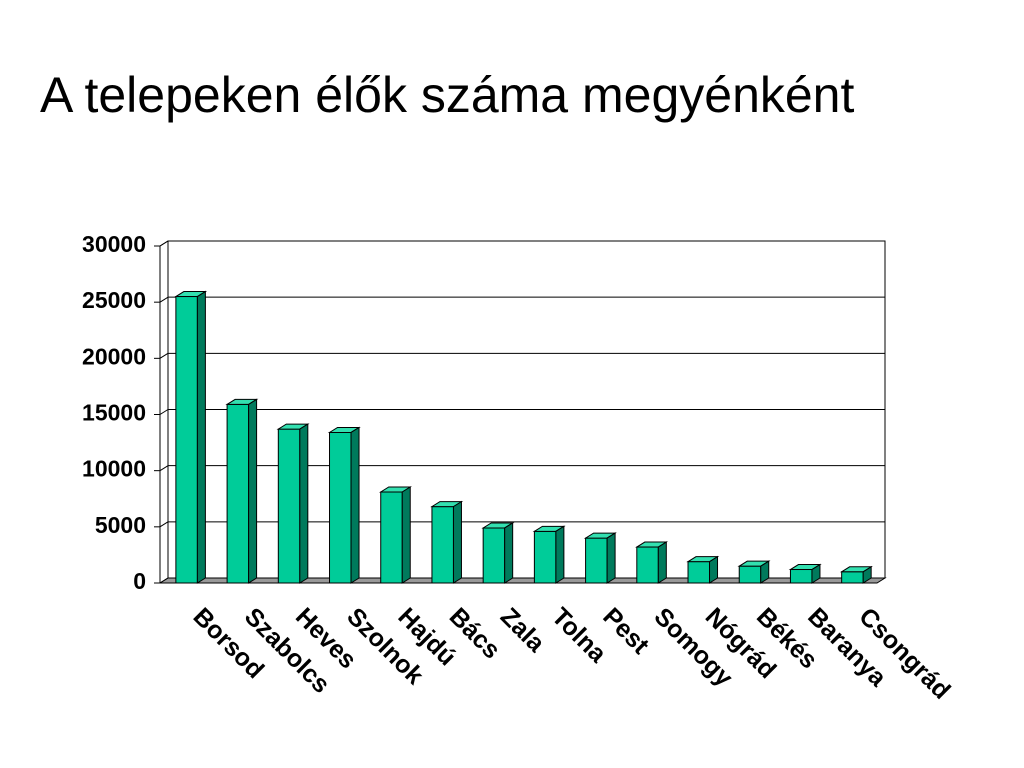  Describe the element at coordinates (114, 356) in the screenshot. I see `y-tick-label: 20000` at that location.